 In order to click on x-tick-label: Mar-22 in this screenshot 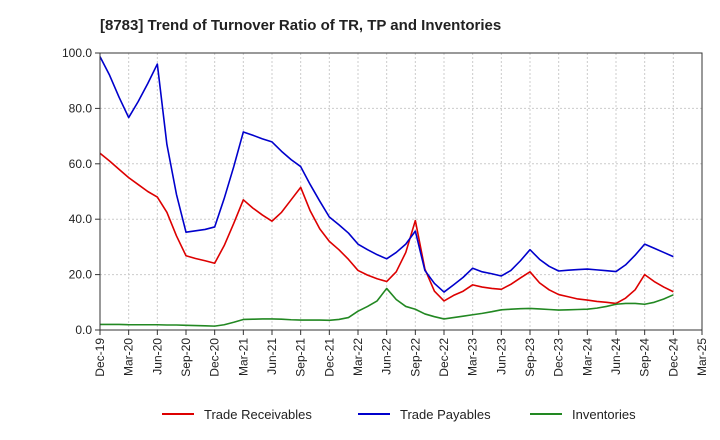, I will do `click(358, 357)`.